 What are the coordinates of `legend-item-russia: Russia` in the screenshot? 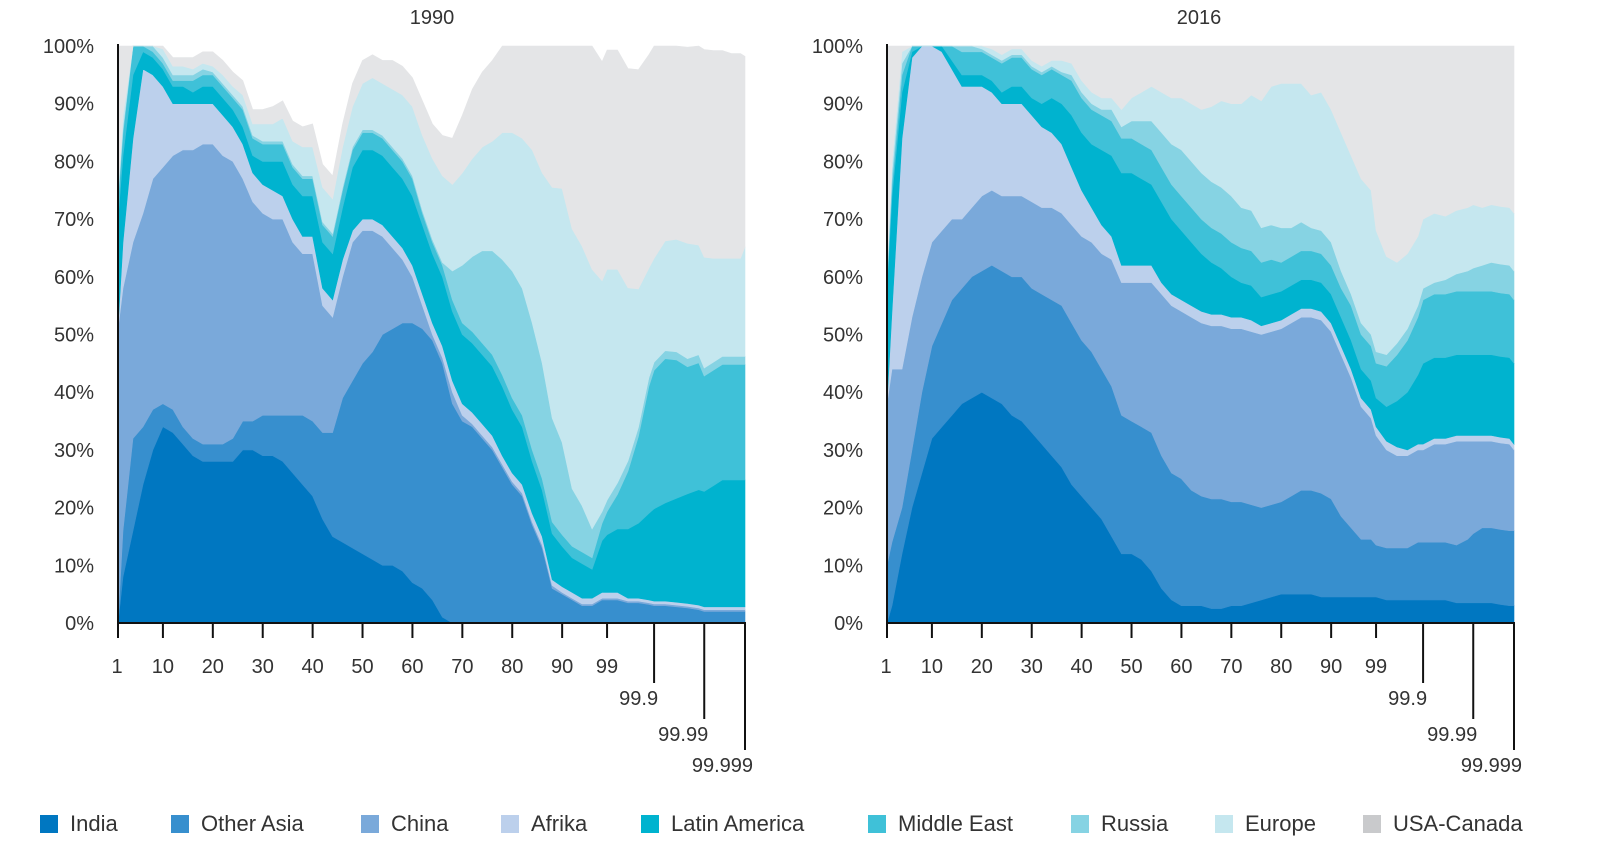 It's located at (1119, 824).